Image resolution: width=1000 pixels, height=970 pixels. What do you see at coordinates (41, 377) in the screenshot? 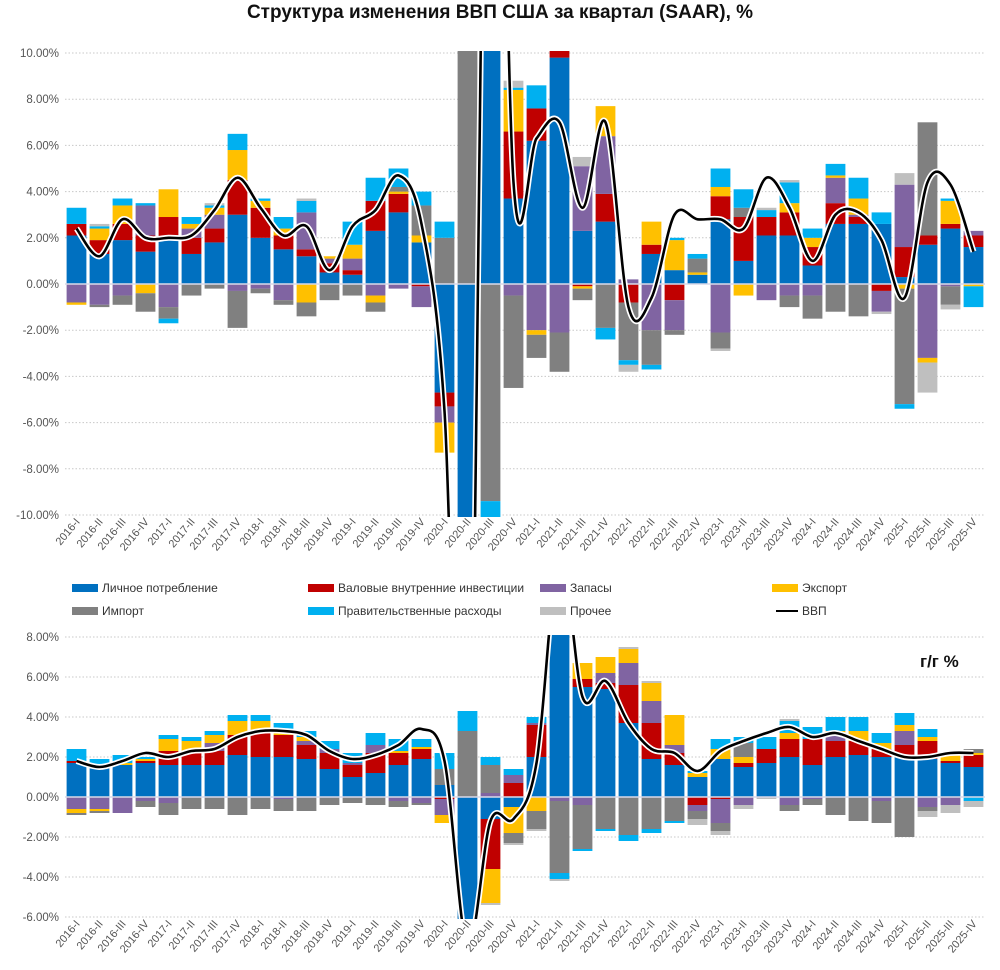
I see `y-tick-label: -4.00%` at bounding box center [41, 377].